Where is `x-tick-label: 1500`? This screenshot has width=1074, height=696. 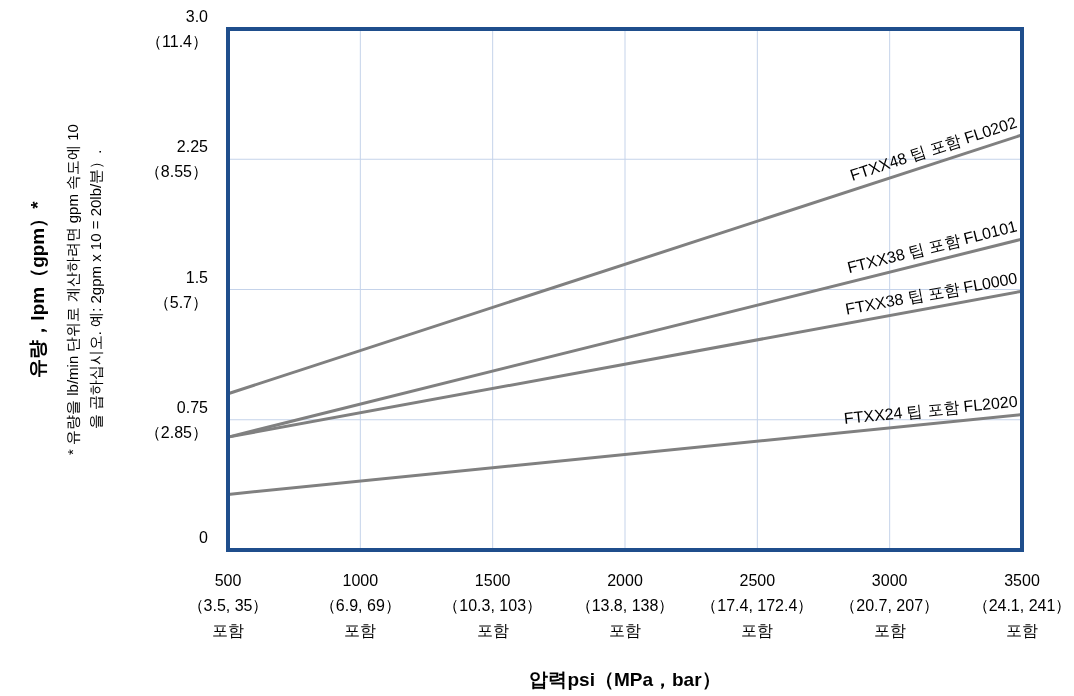
x-tick-label: 1500 is located at coordinates (492, 580).